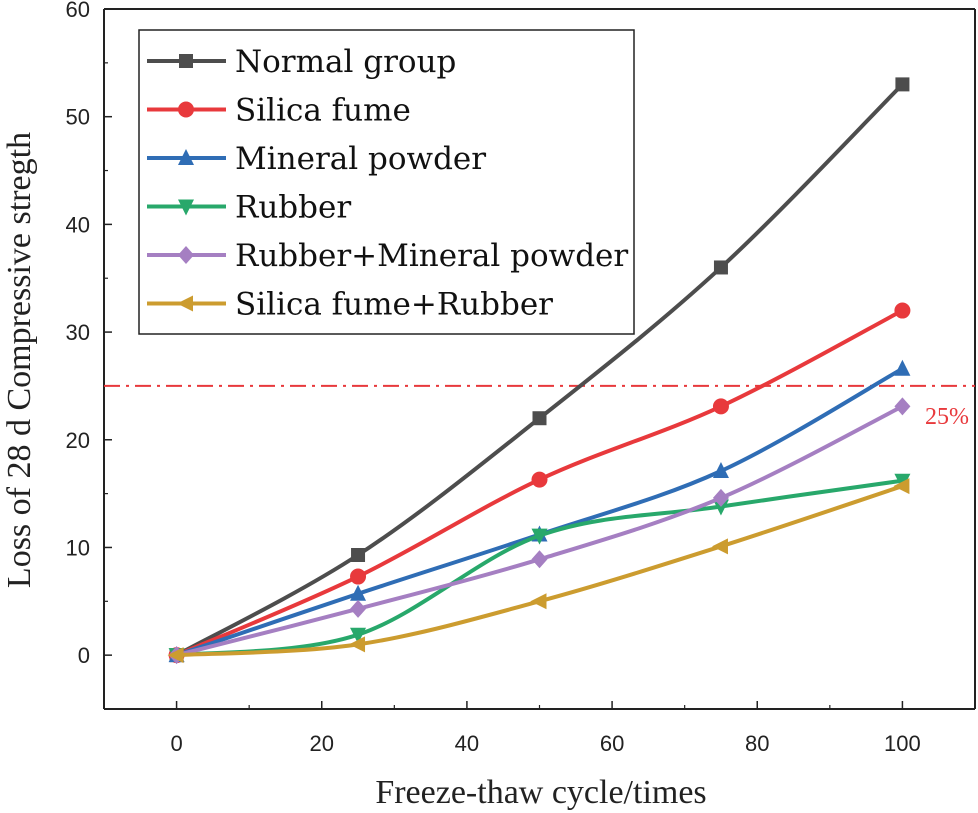  I want to click on x-tick-label: 20, so click(322, 743).